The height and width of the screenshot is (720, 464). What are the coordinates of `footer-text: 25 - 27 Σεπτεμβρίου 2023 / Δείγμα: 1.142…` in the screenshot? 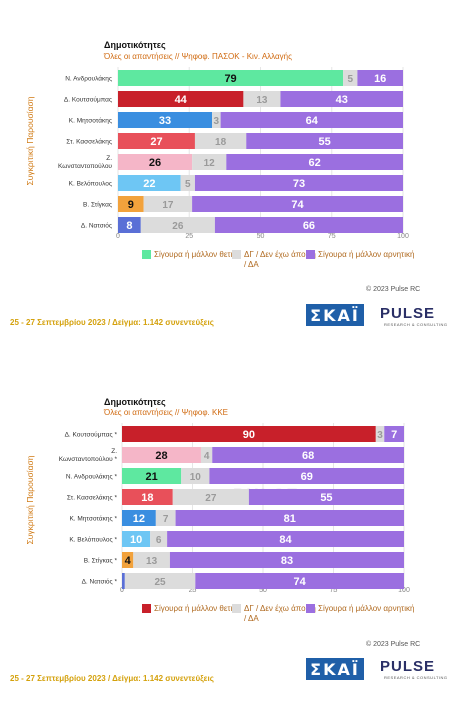 It's located at (112, 322).